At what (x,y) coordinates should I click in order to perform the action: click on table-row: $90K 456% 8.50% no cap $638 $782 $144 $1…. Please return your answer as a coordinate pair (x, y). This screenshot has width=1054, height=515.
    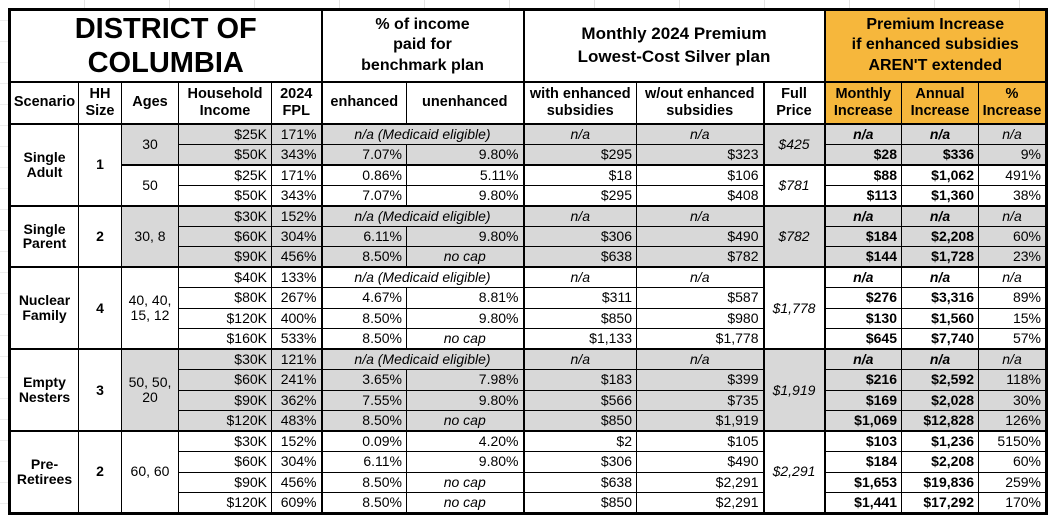
    Looking at the image, I should click on (528, 257).